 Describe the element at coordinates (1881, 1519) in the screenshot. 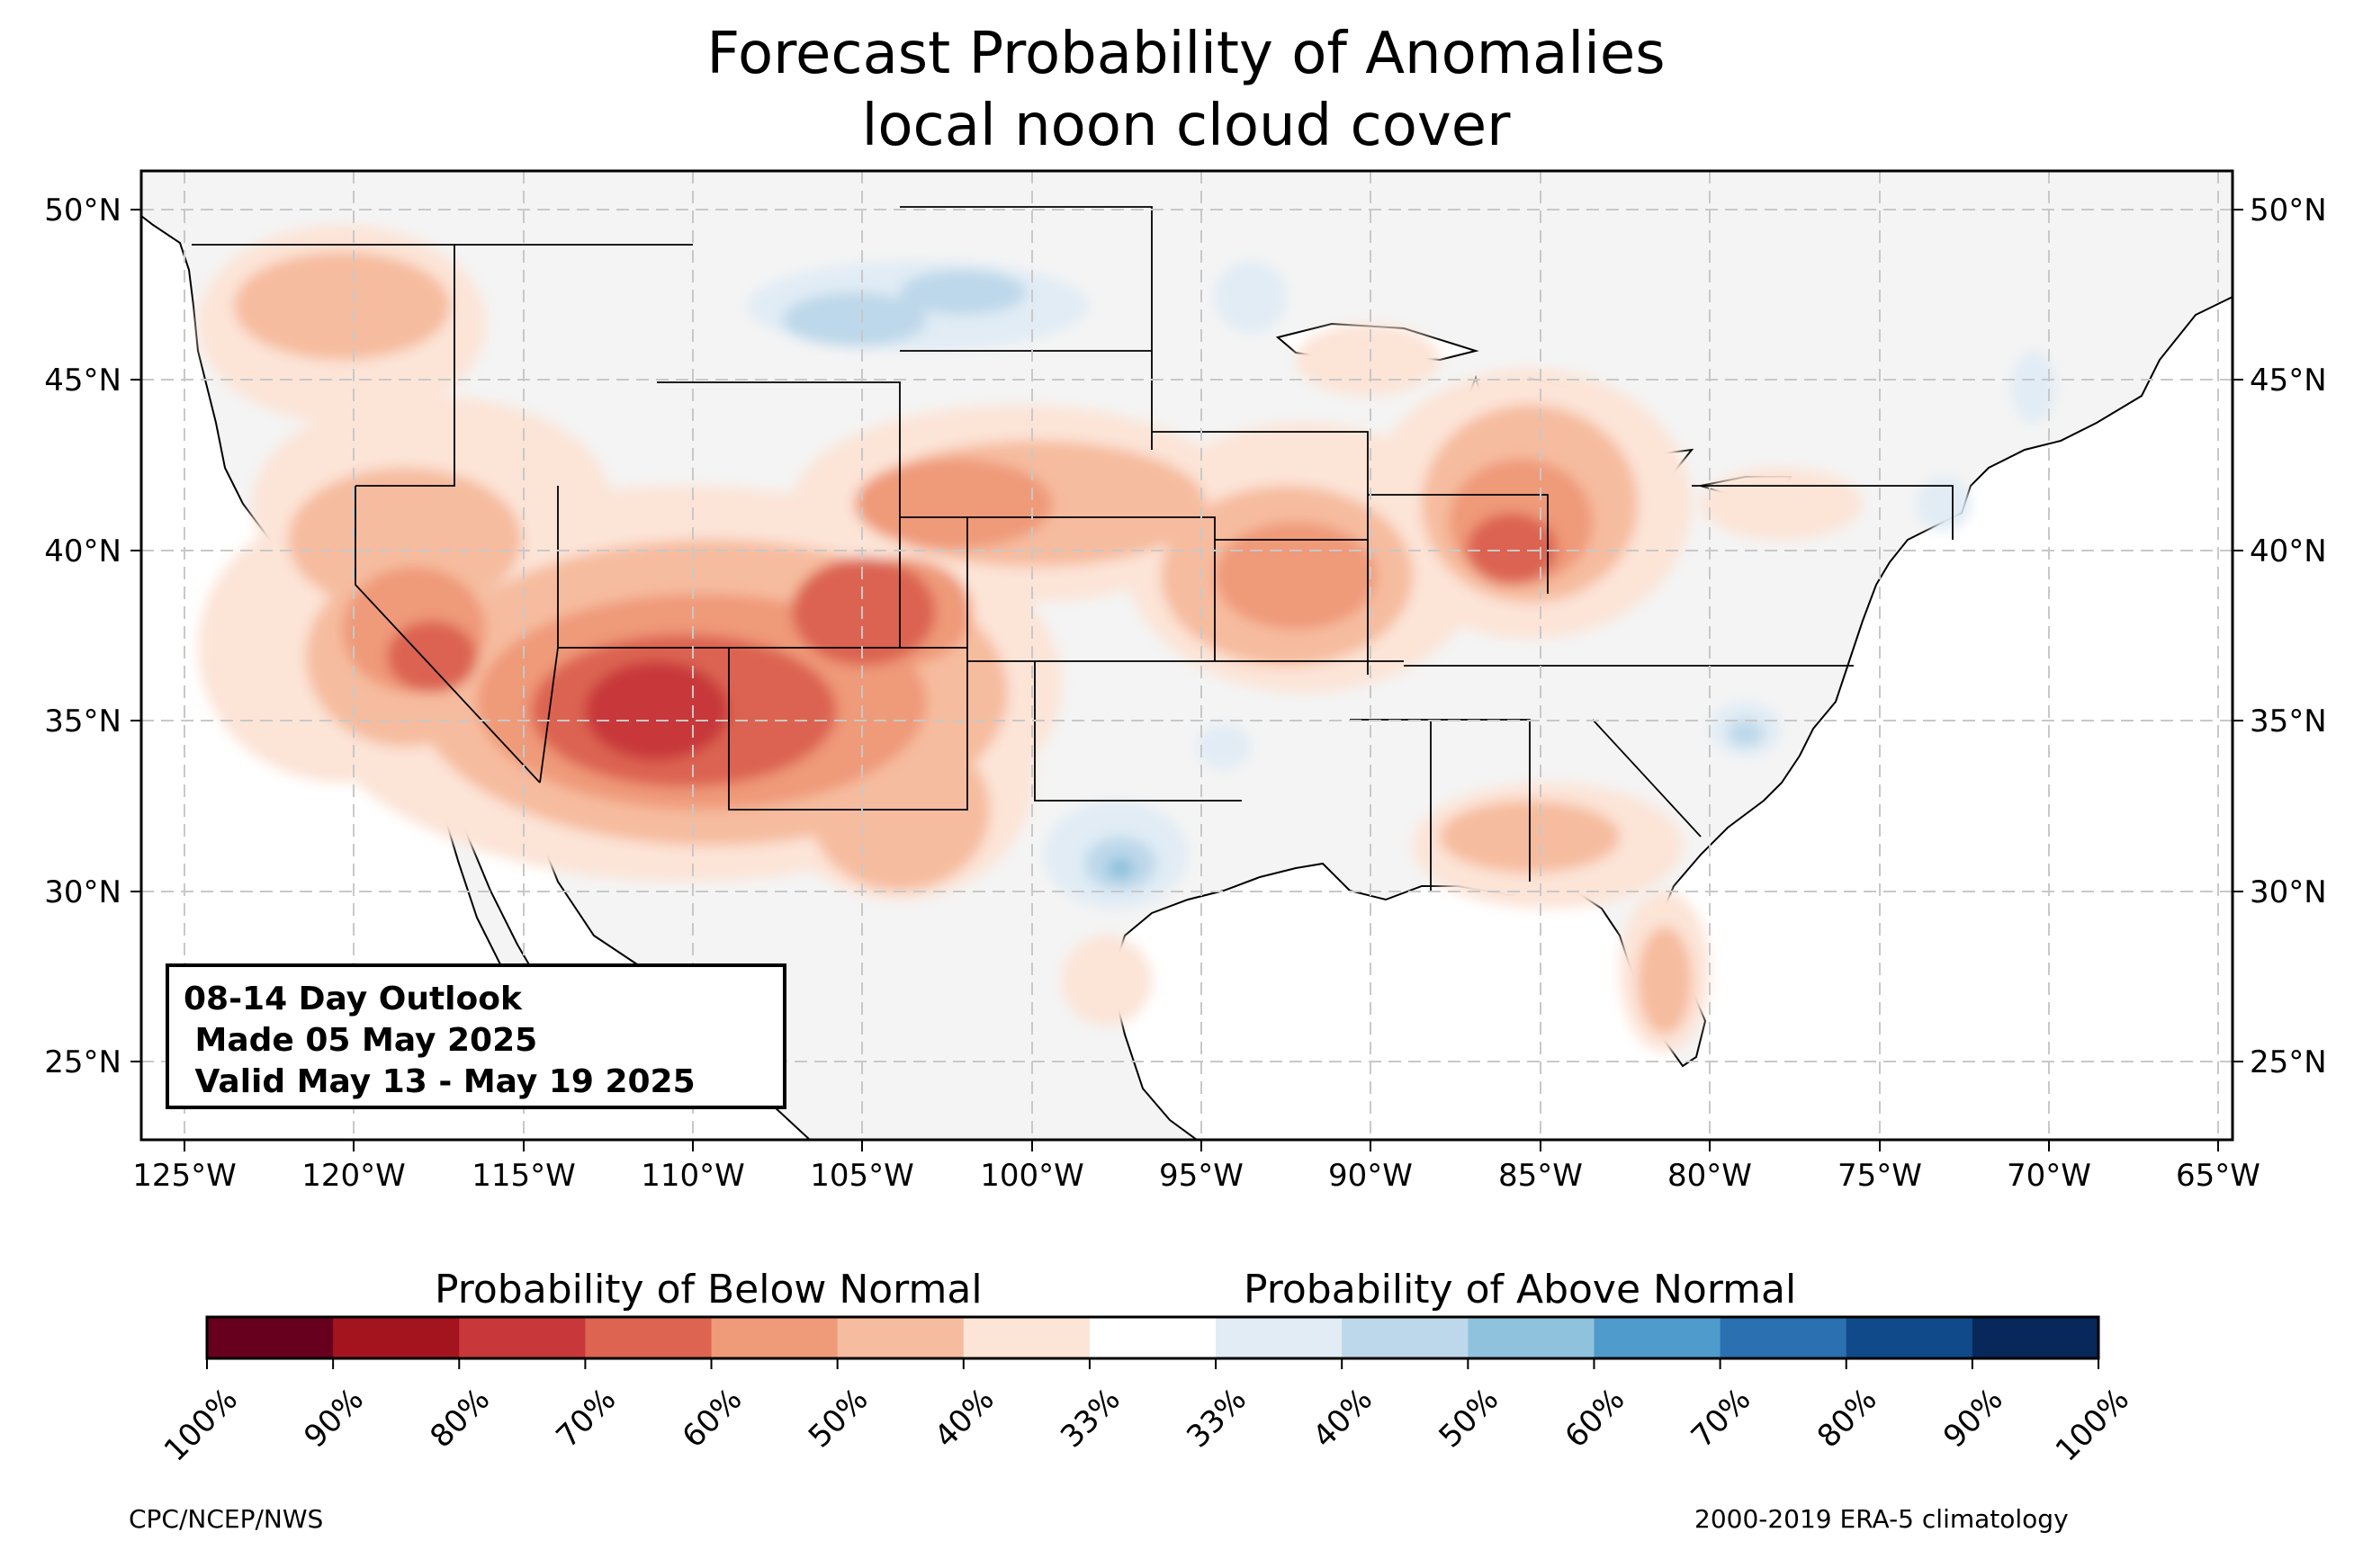

I see `climatology-note: 2000-2019 ERA-5 climatology` at that location.